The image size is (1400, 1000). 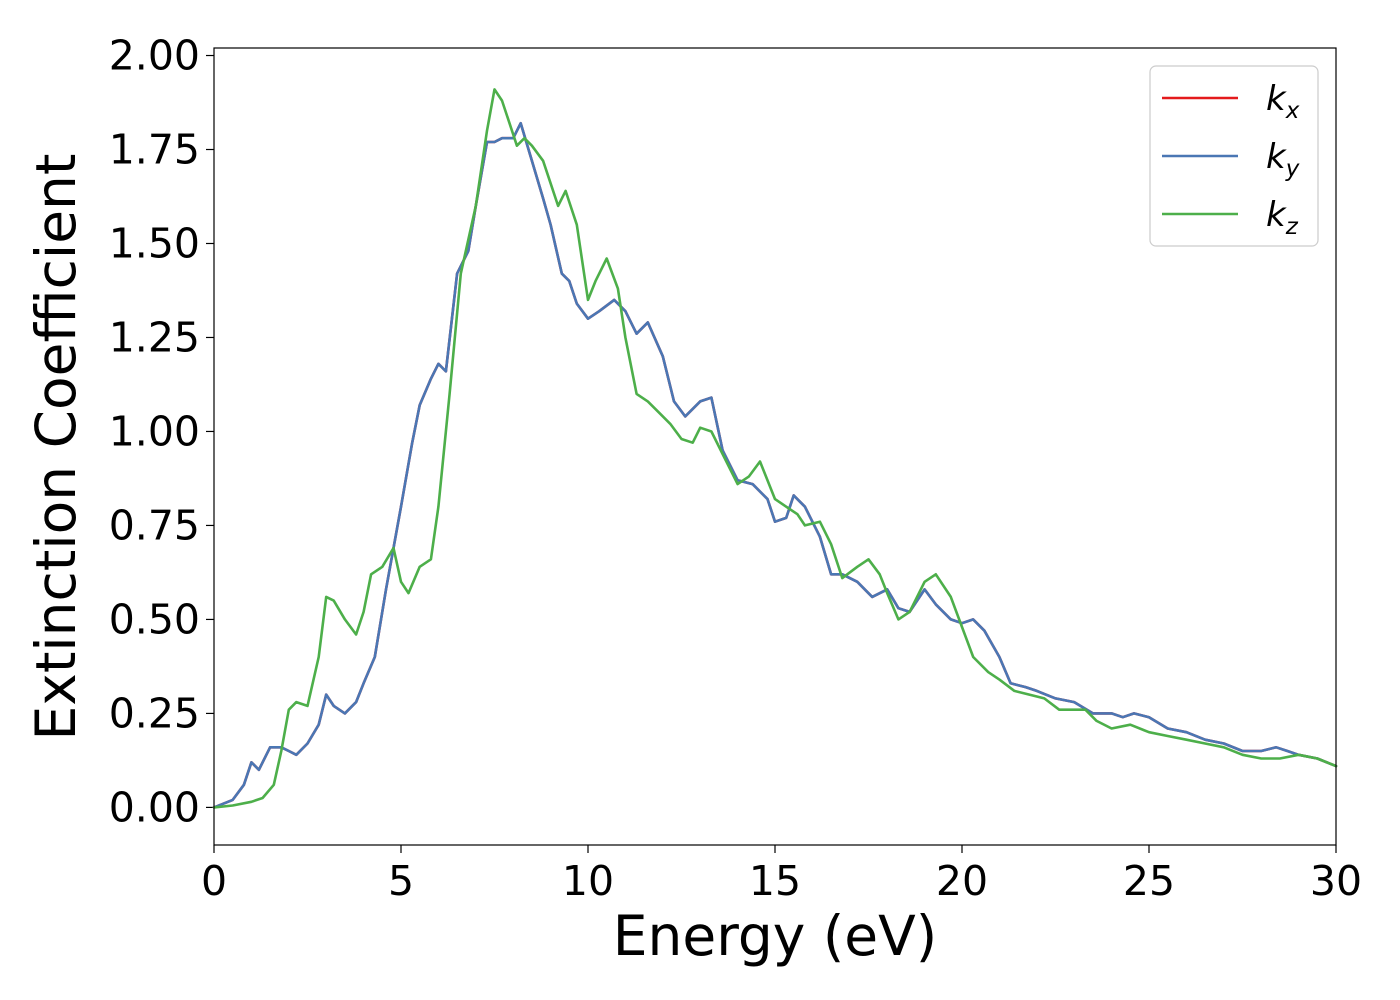 What do you see at coordinates (154, 525) in the screenshot?
I see `y-tick-label: 0.75` at bounding box center [154, 525].